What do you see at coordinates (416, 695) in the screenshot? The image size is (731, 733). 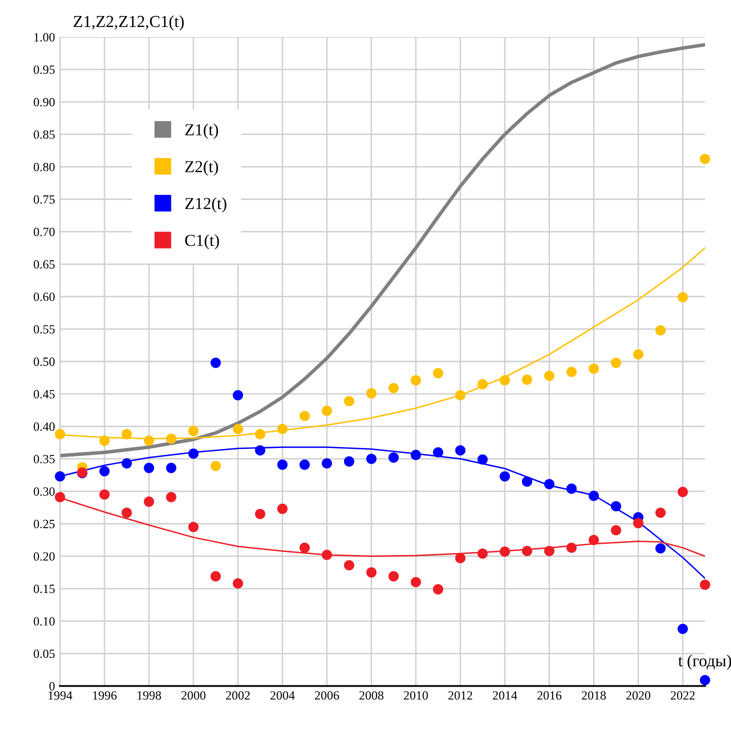 I see `x-tick-label: 2010` at bounding box center [416, 695].